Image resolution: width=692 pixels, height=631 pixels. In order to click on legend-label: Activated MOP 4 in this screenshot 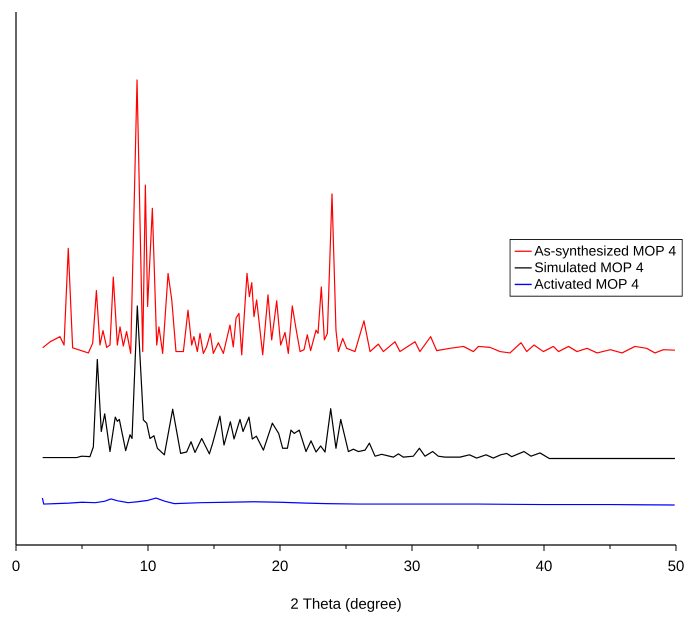, I will do `click(586, 283)`.